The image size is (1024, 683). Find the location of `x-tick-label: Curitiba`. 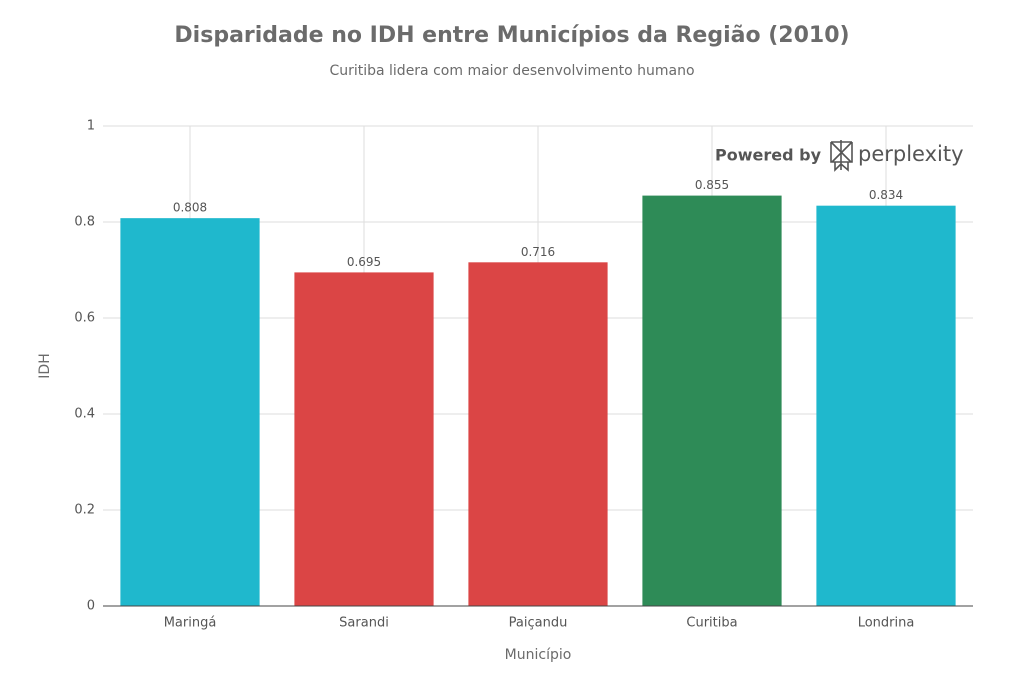

x-tick-label: Curitiba is located at coordinates (711, 623).